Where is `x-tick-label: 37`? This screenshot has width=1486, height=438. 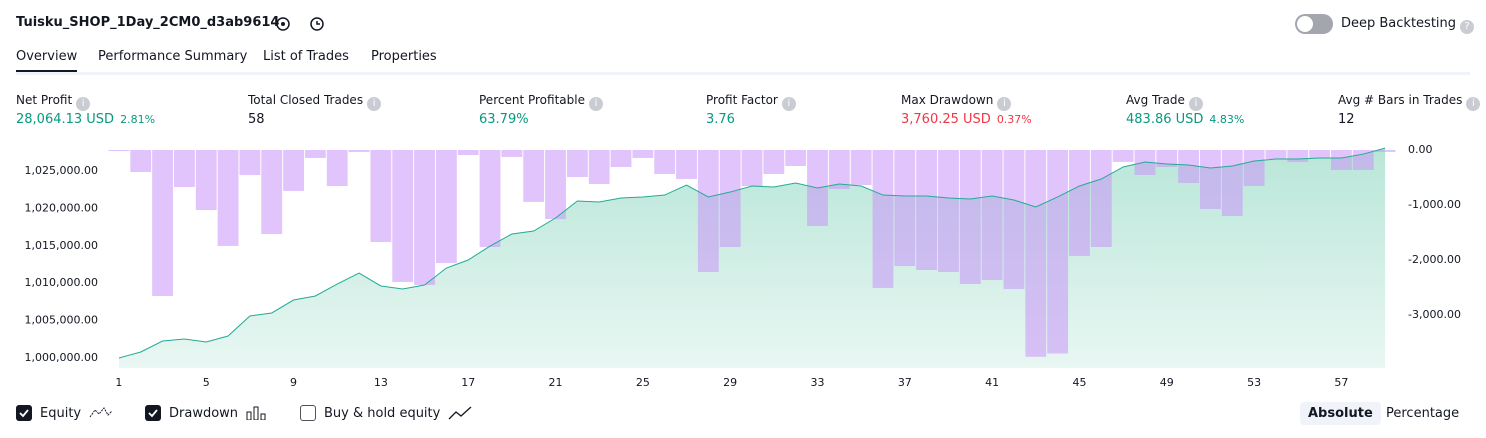 x-tick-label: 37 is located at coordinates (905, 382).